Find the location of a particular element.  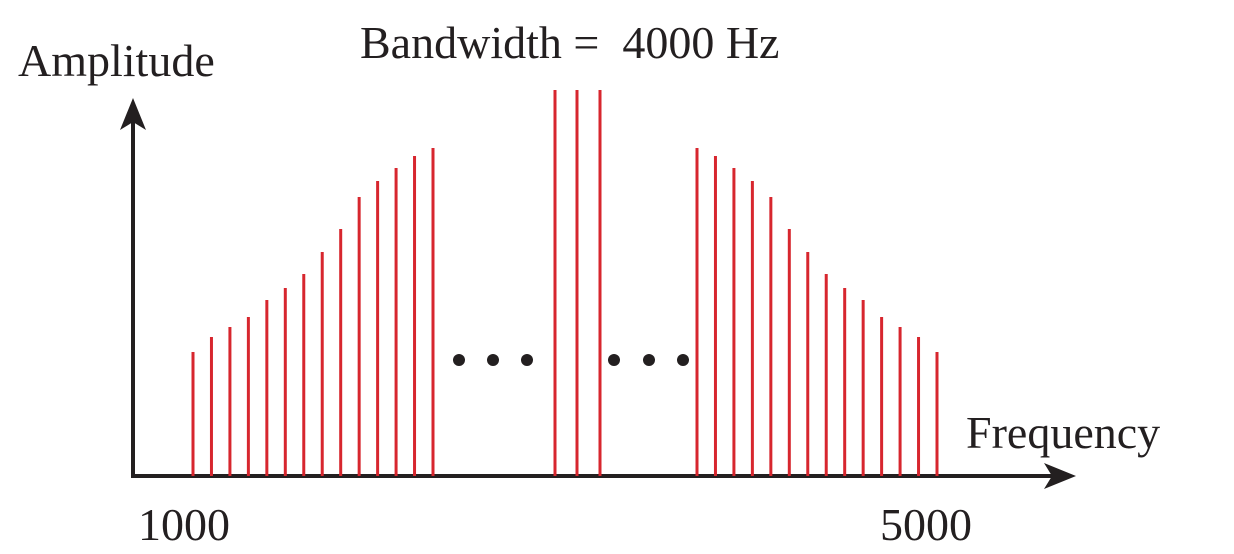

x-tick-label: 1000 is located at coordinates (184, 524).